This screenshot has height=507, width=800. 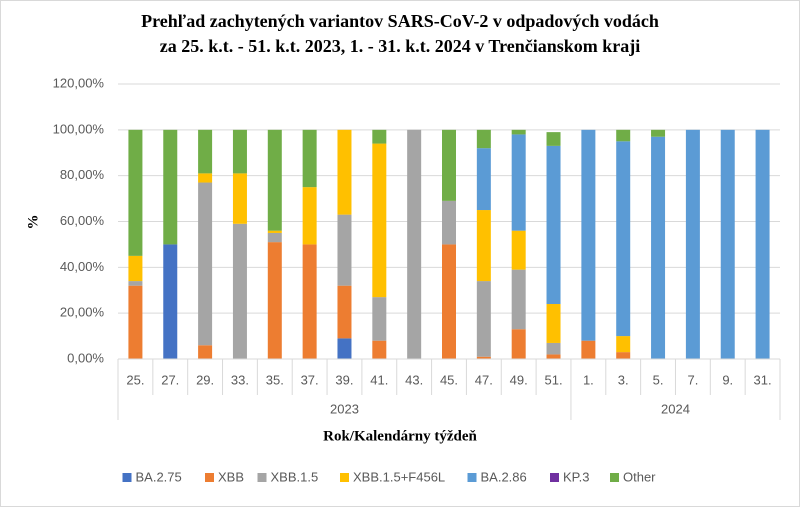 I want to click on x-tick-label: 35., so click(x=275, y=379).